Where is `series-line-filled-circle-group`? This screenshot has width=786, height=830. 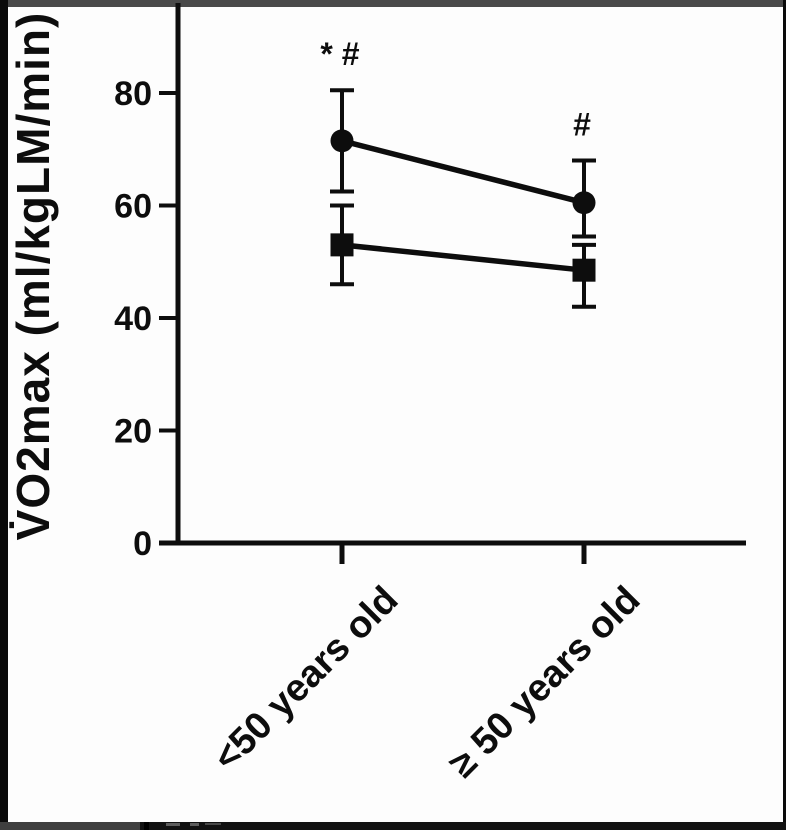
series-line-filled-circle-group is located at coordinates (463, 172).